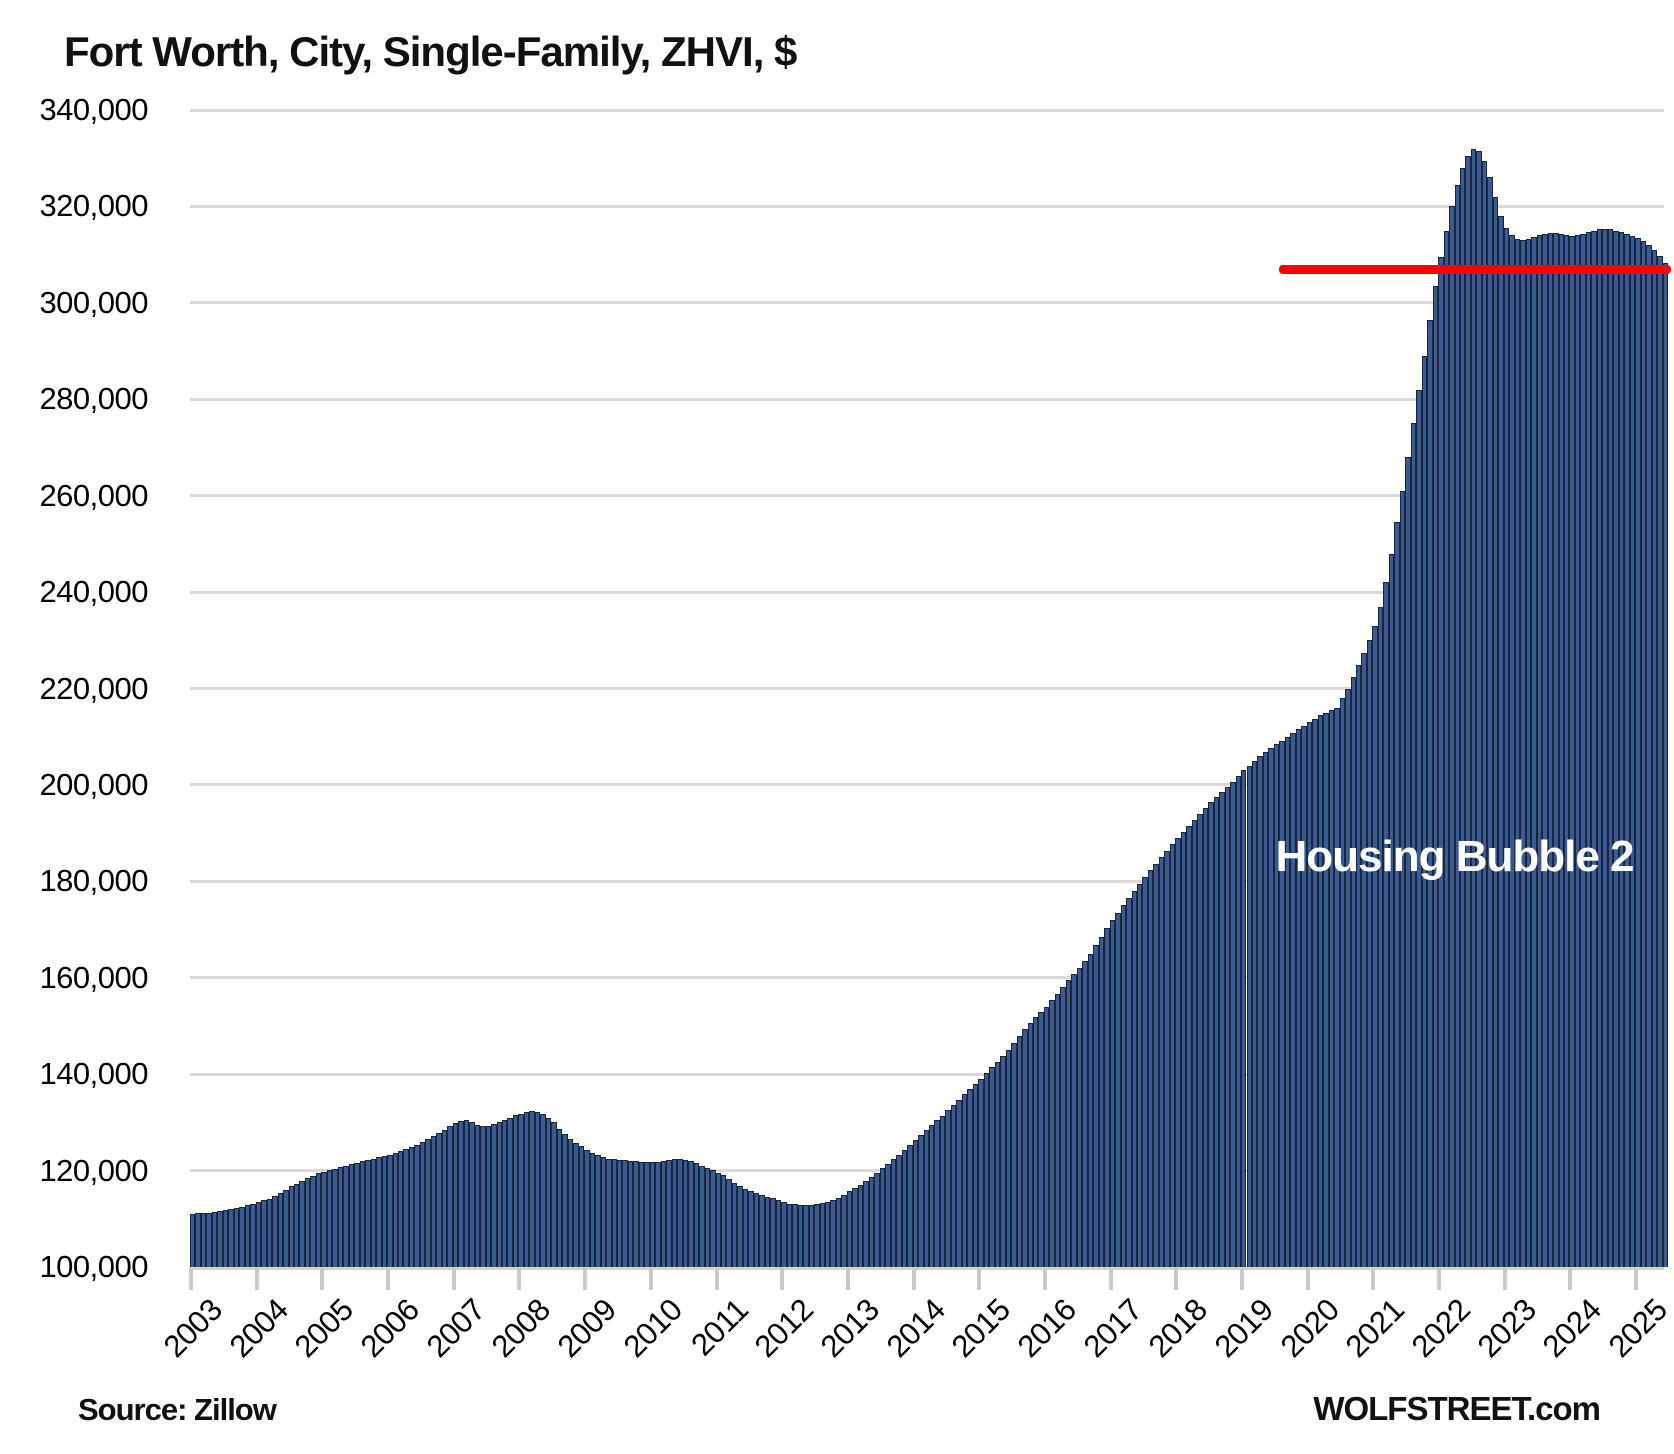 Image resolution: width=1674 pixels, height=1454 pixels. I want to click on y-tick-label: 340,000, so click(93, 109).